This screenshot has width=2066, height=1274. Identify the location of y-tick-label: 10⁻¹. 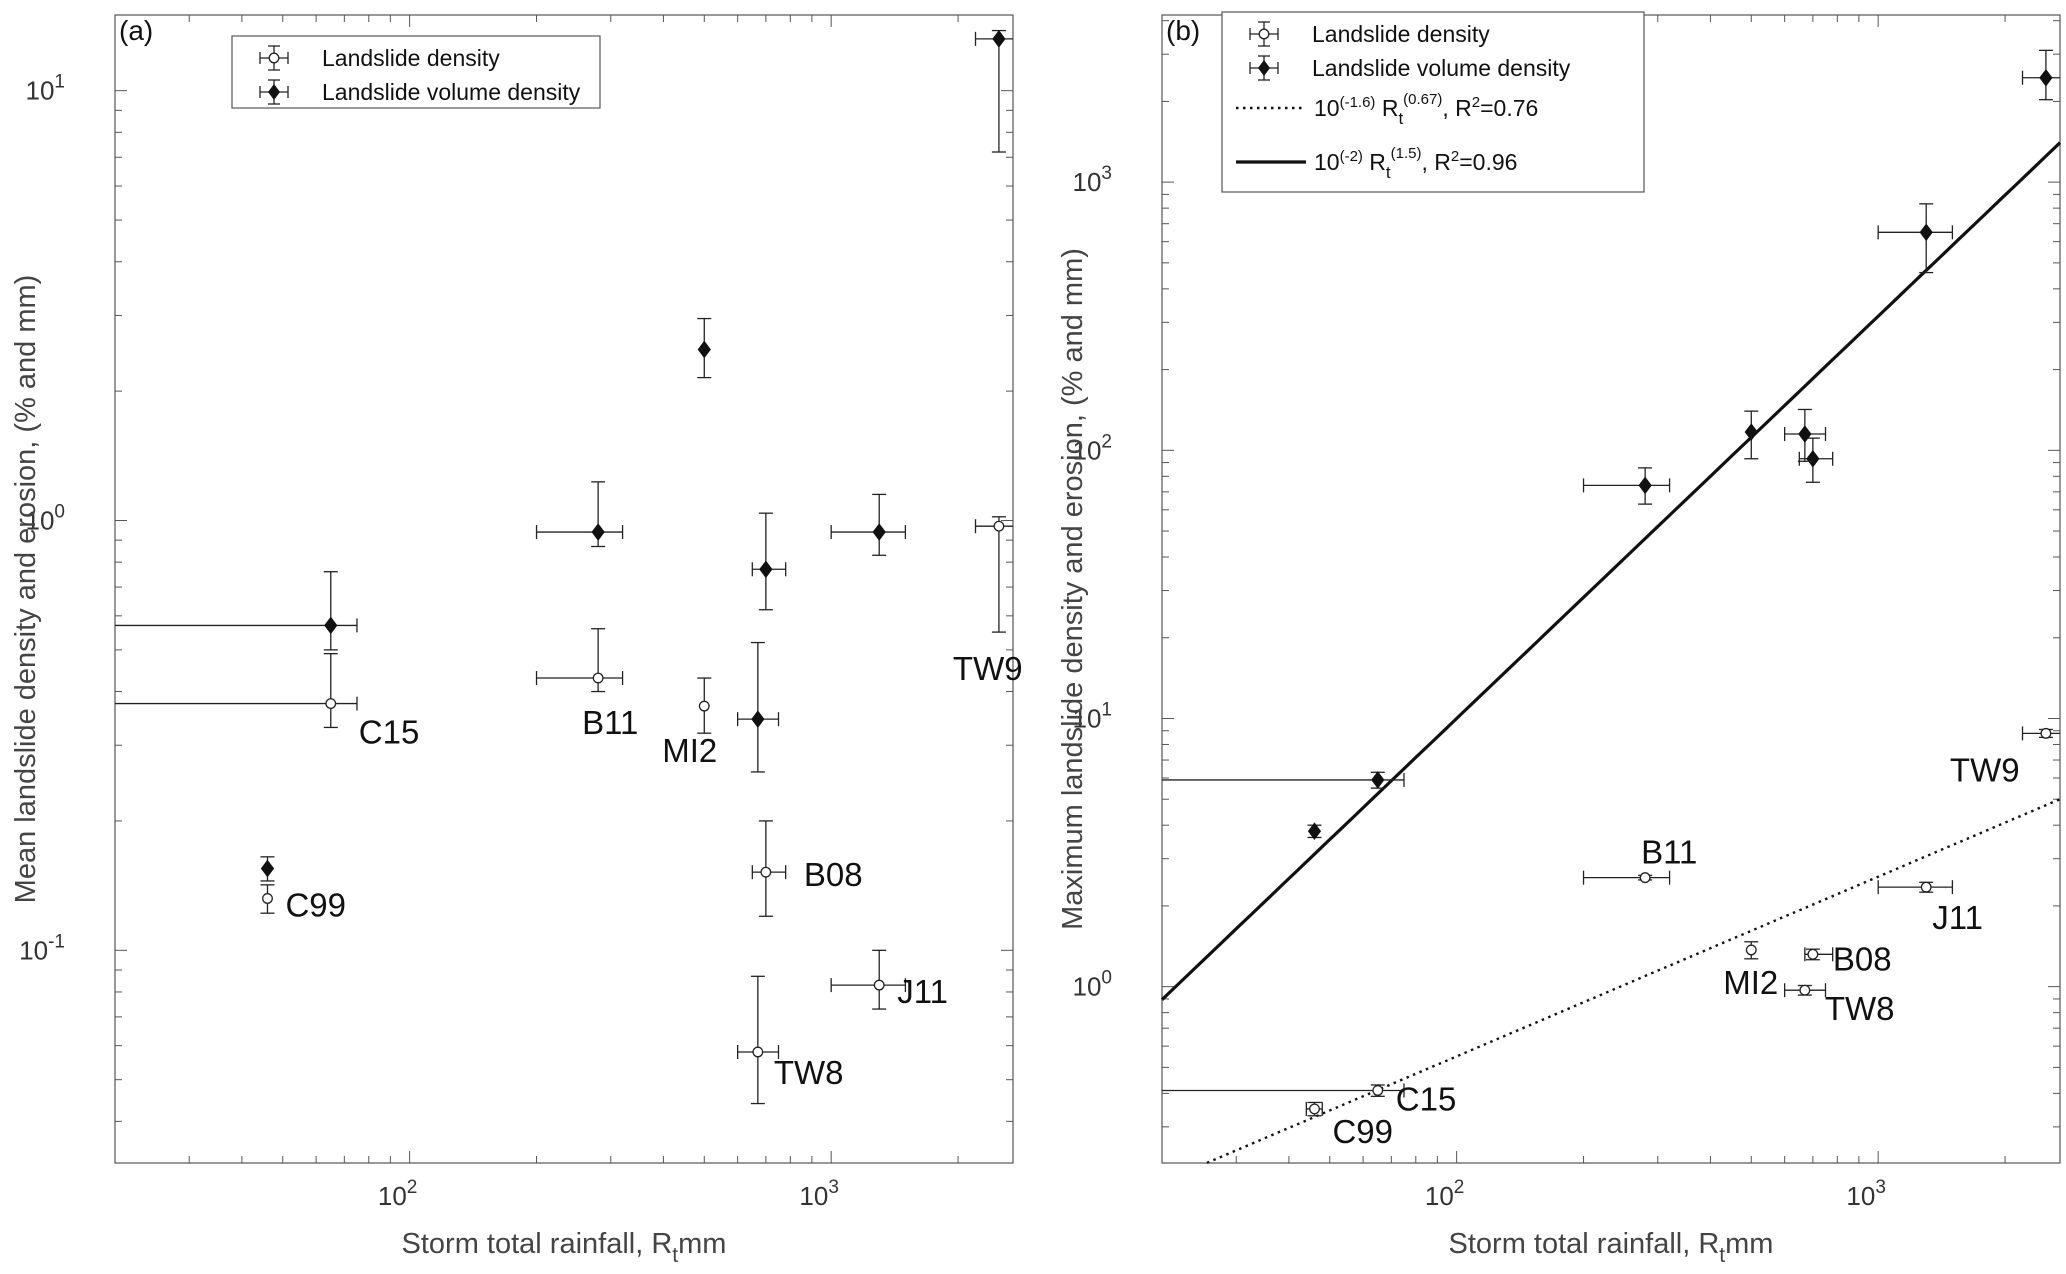
(42, 948).